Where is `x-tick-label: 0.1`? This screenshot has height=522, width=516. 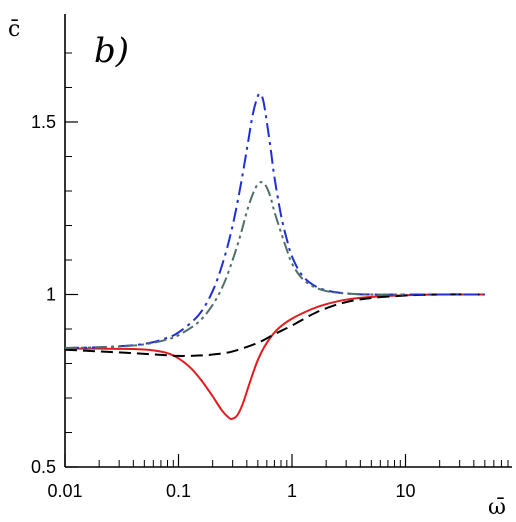
x-tick-label: 0.1 is located at coordinates (178, 491).